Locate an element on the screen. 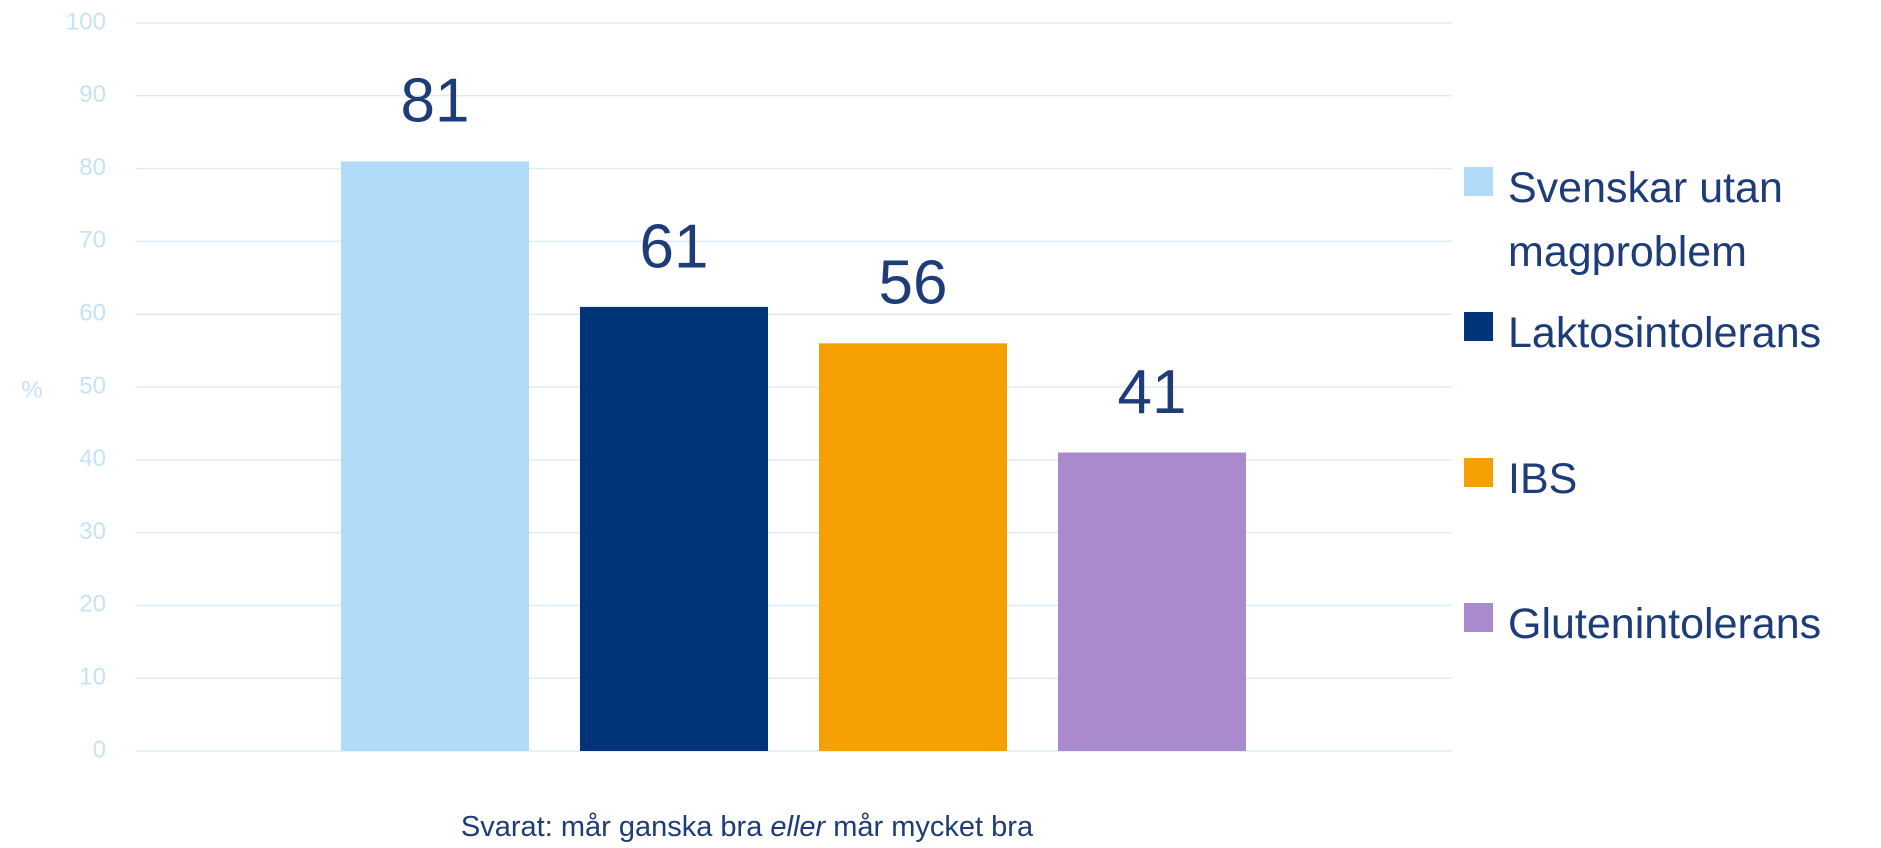 This screenshot has height=848, width=1881. y-axis-label: % is located at coordinates (31, 389).